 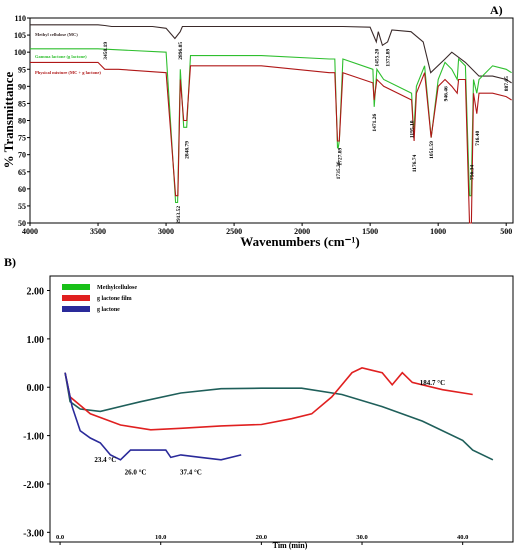 I want to click on peak-label: 946.46, so click(x=447, y=93).